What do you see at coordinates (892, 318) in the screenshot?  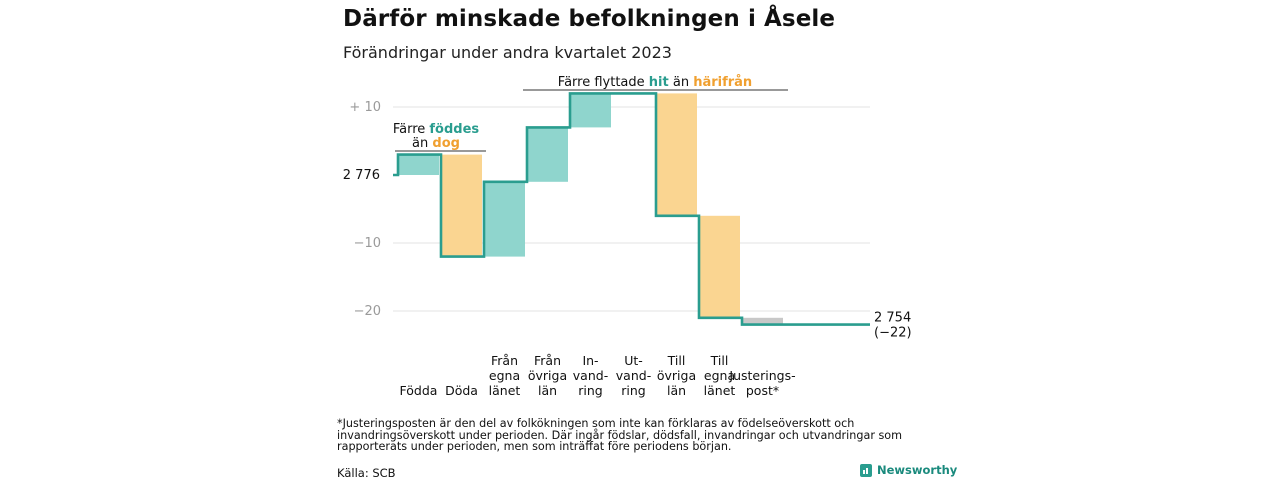 I see `end-value-label: 2 754` at bounding box center [892, 318].